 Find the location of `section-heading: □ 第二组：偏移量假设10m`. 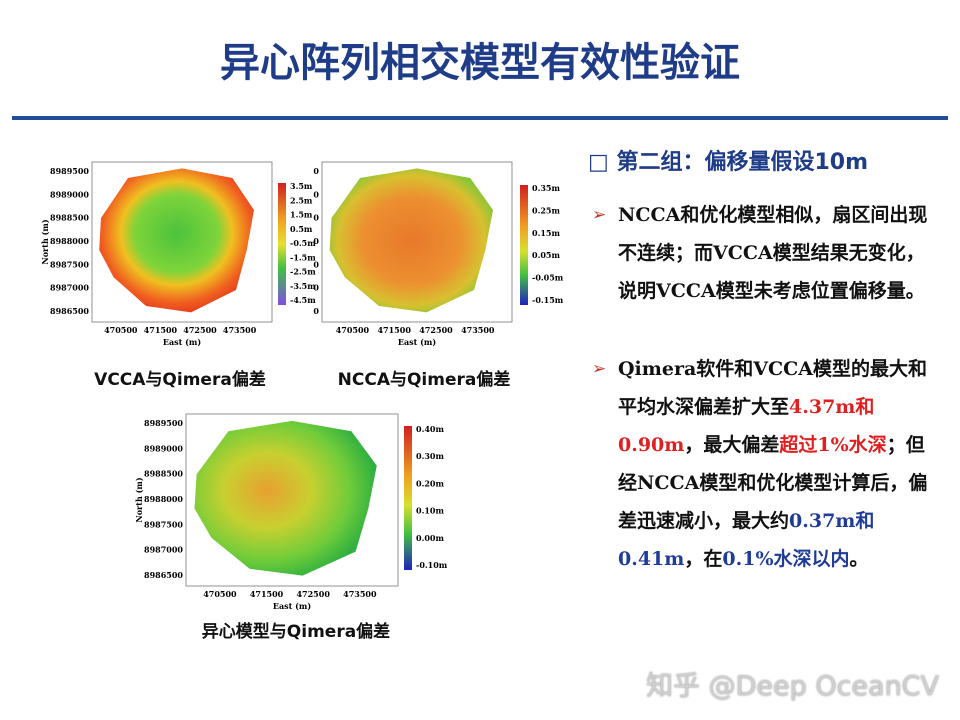

section-heading: □ 第二组：偏移量假设10m is located at coordinates (728, 160).